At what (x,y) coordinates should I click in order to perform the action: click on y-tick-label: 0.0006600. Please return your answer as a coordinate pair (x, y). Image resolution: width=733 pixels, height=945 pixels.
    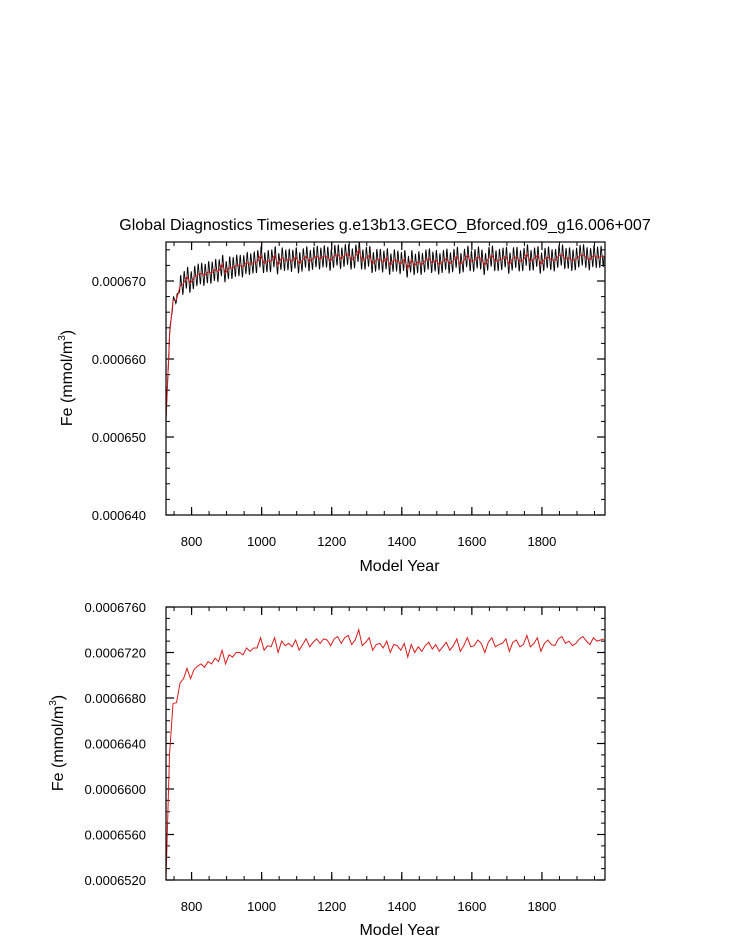
    Looking at the image, I should click on (115, 789).